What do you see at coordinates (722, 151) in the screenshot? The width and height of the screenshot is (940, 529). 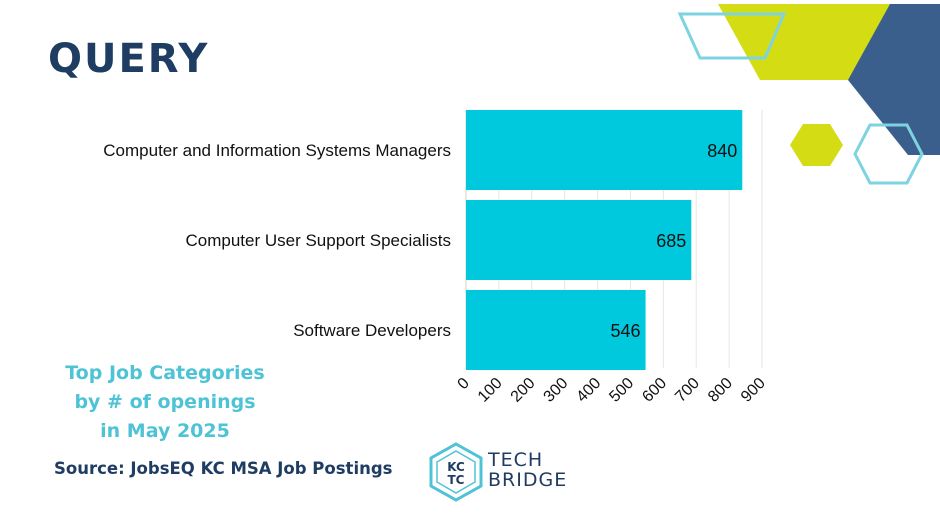 I see `data-label: 840` at bounding box center [722, 151].